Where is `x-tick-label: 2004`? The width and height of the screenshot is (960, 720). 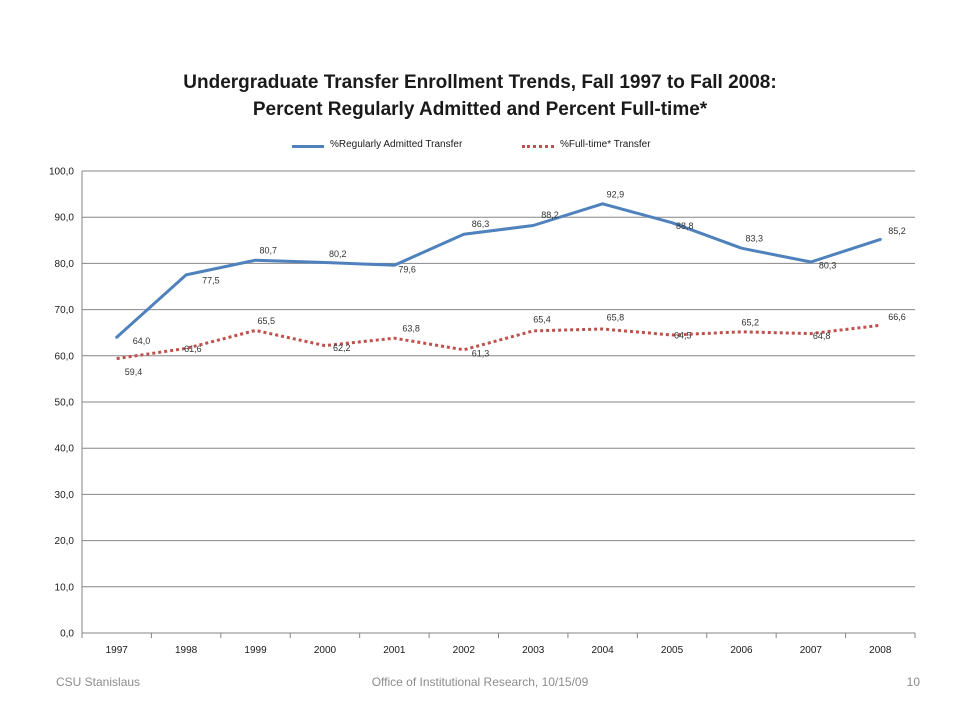 x-tick-label: 2004 is located at coordinates (603, 650).